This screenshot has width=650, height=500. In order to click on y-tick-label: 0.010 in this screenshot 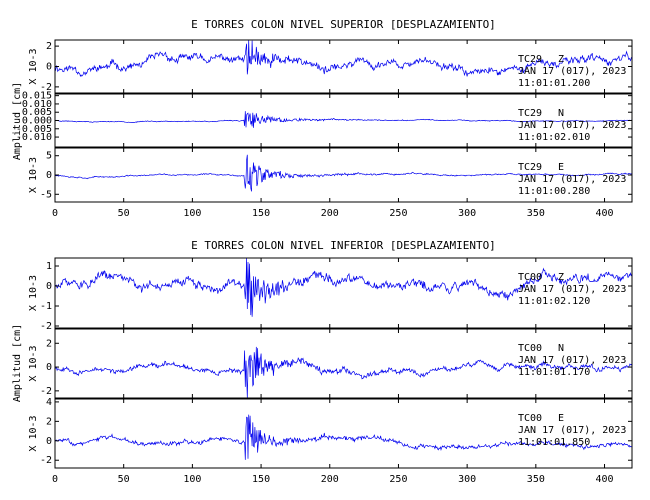, I will do `click(37, 104)`.